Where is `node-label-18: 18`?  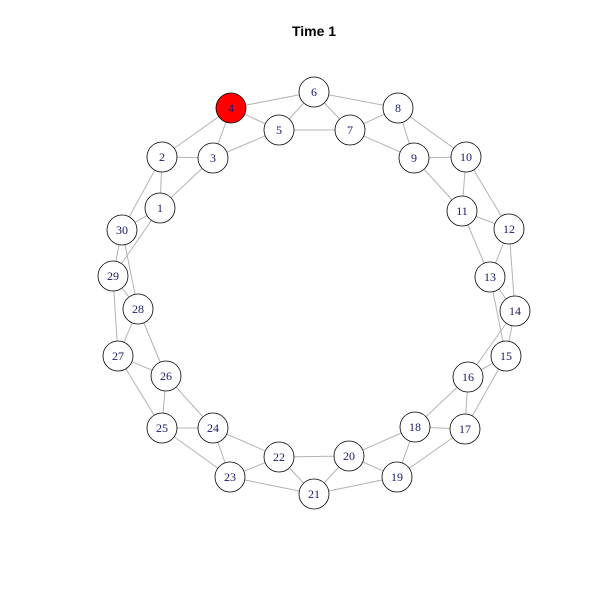 node-label-18: 18 is located at coordinates (415, 427).